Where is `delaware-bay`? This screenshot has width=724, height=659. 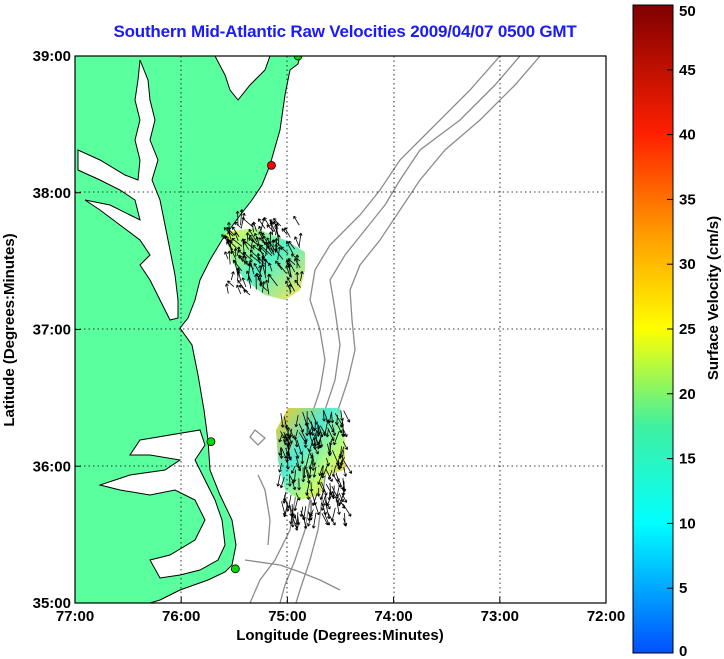
delaware-bay is located at coordinates (242, 78).